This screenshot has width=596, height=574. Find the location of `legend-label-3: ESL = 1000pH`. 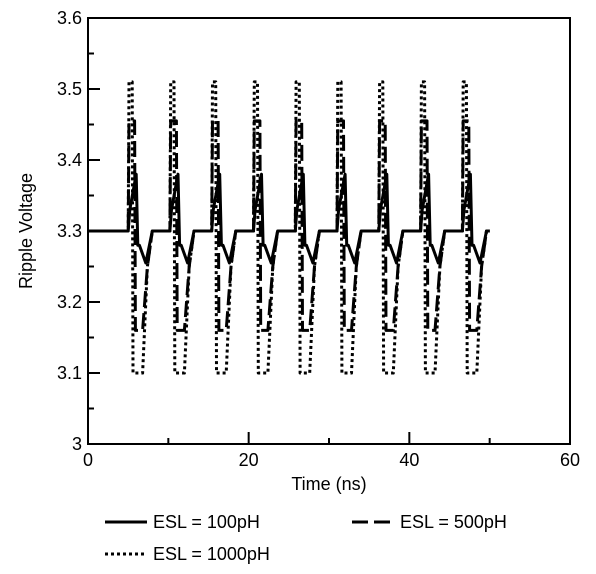

legend-label-3: ESL = 1000pH is located at coordinates (211, 554).